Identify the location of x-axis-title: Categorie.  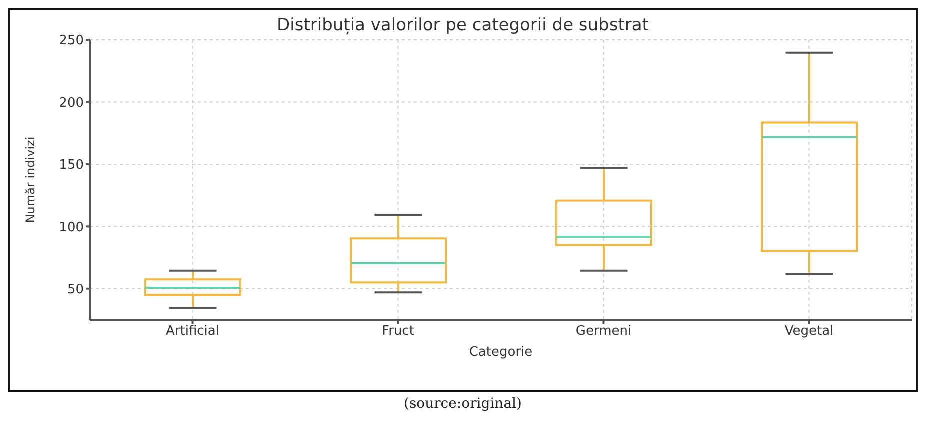
(501, 352).